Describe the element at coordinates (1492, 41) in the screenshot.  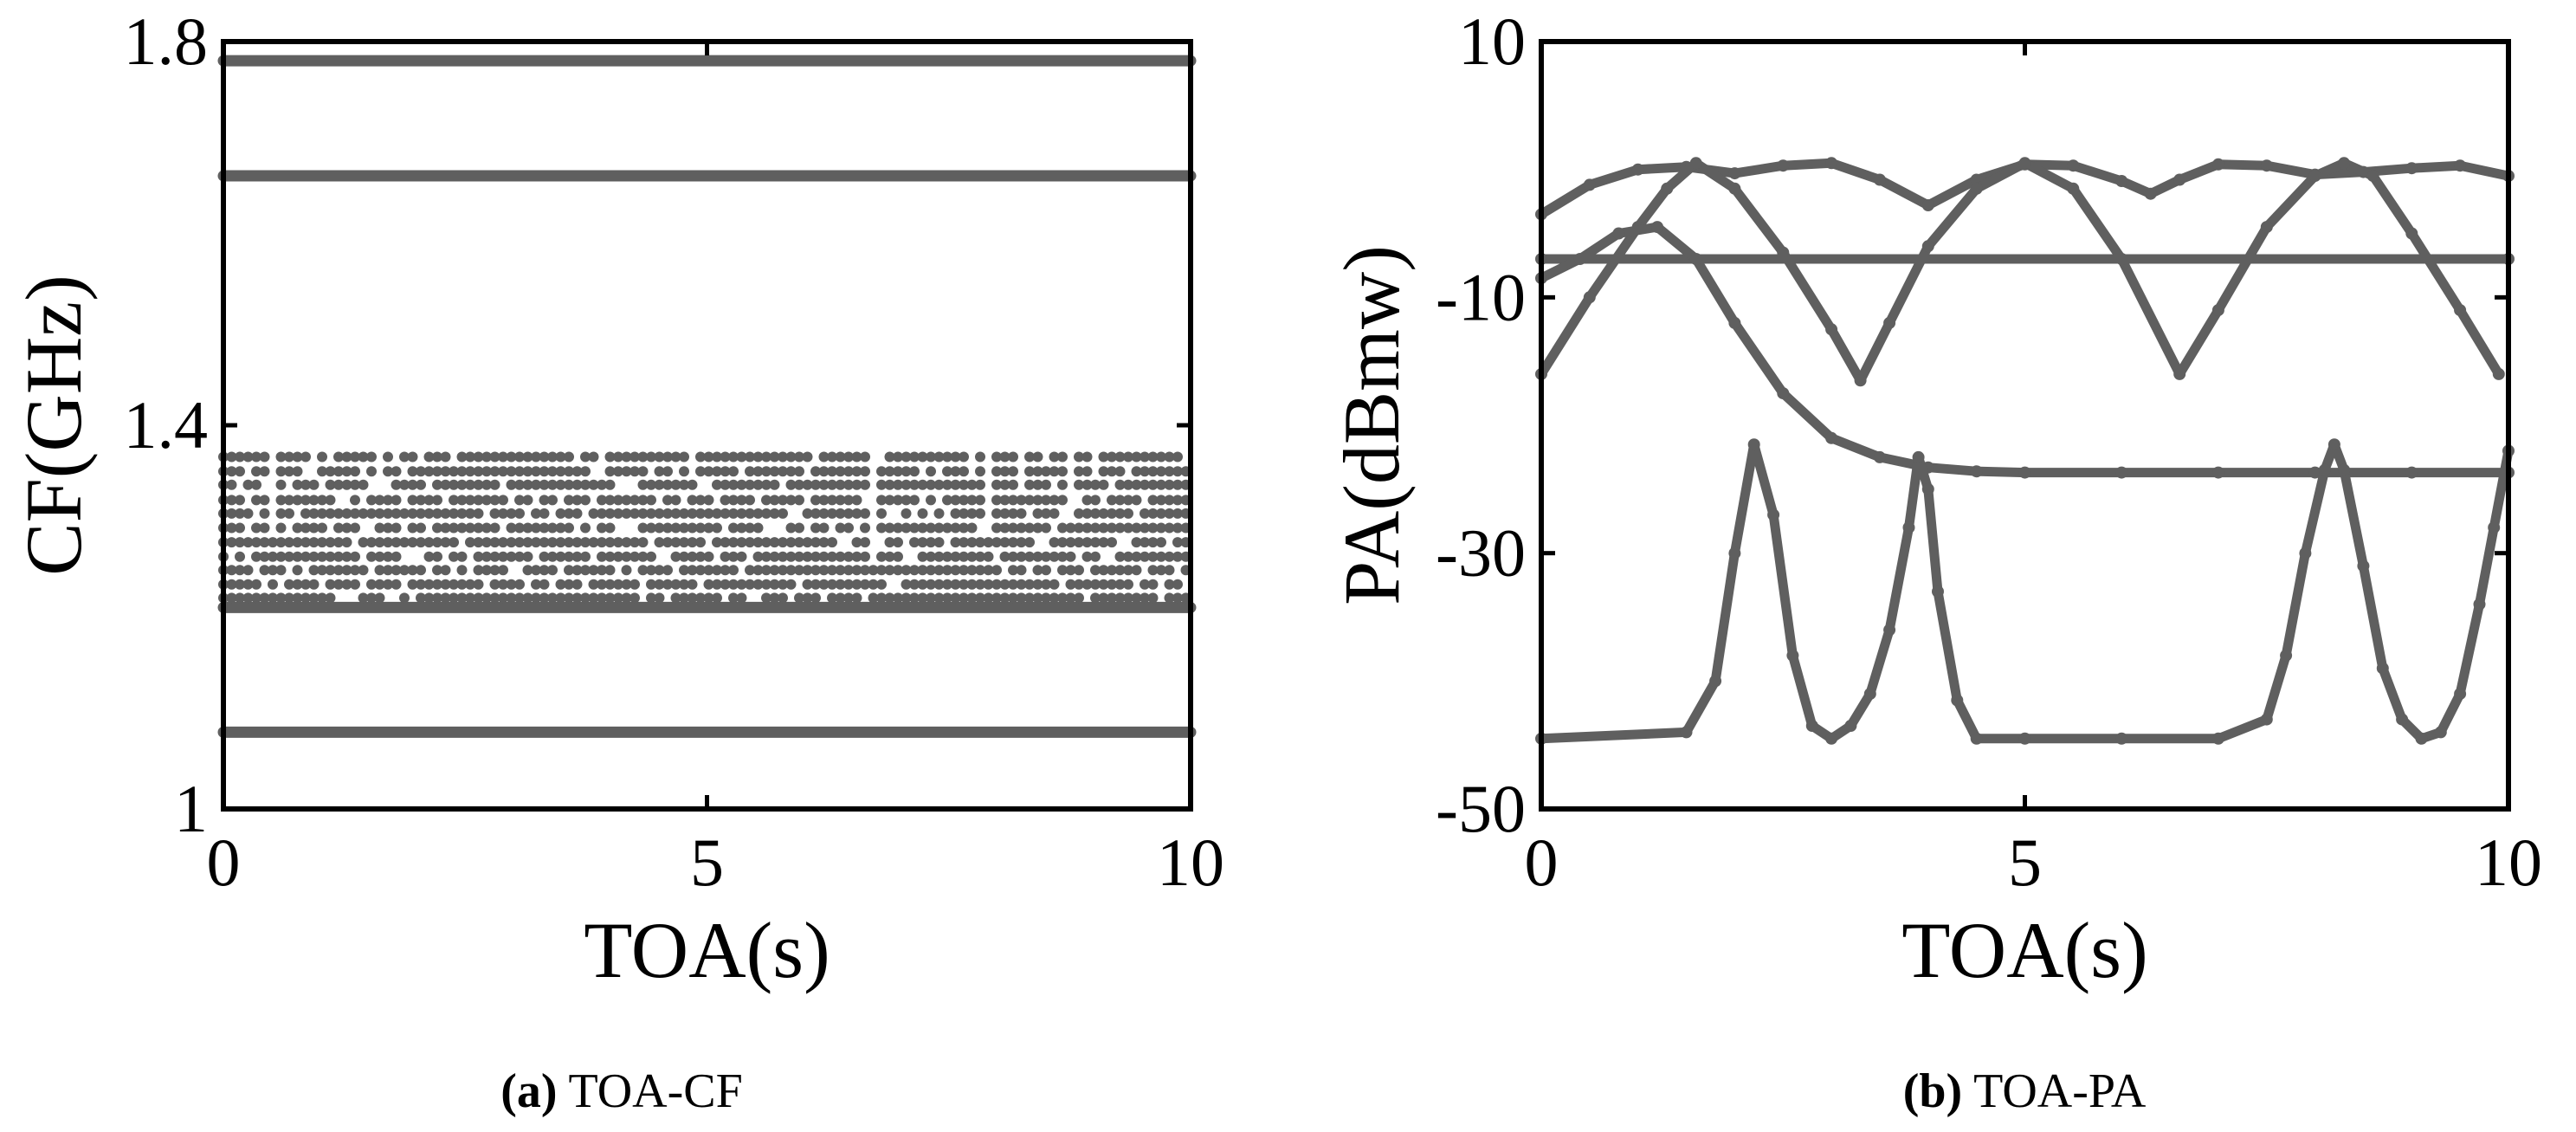
I see `b-y-tick-label: 10` at that location.